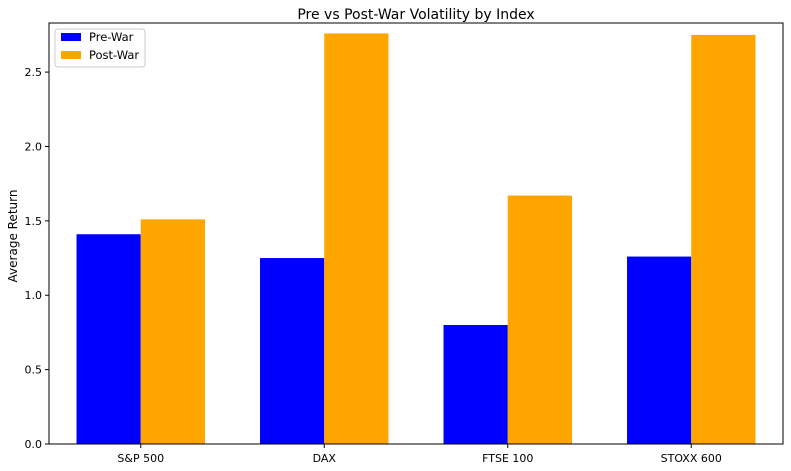 The image size is (791, 471). What do you see at coordinates (691, 458) in the screenshot?
I see `x-tick-label: STOXX 600` at bounding box center [691, 458].